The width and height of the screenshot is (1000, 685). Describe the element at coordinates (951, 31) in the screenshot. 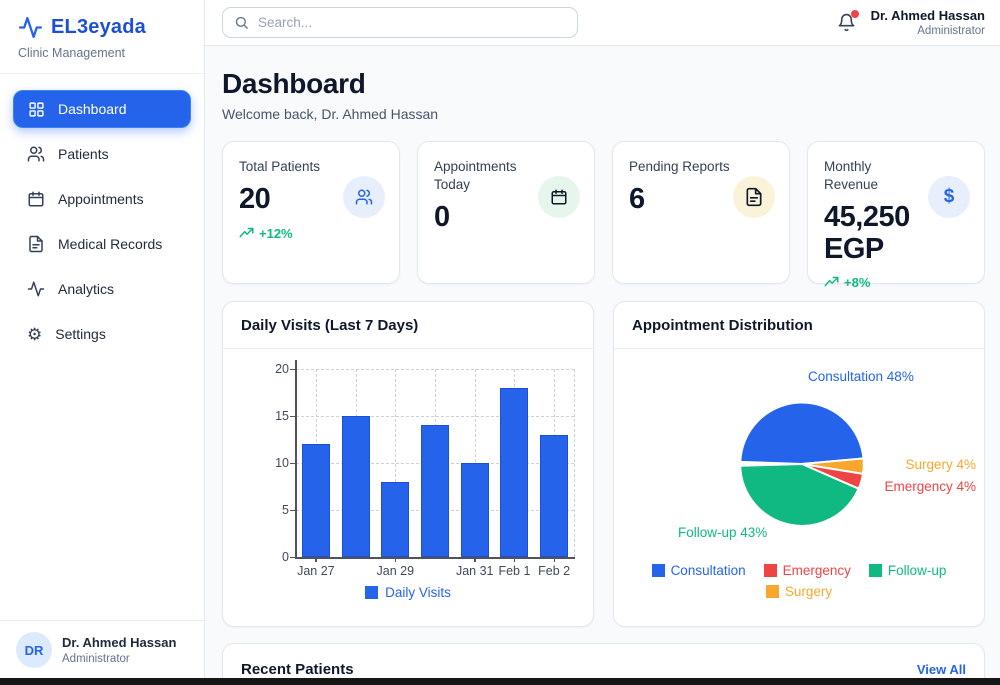

I see `topbar-user-role: Administrator` at that location.